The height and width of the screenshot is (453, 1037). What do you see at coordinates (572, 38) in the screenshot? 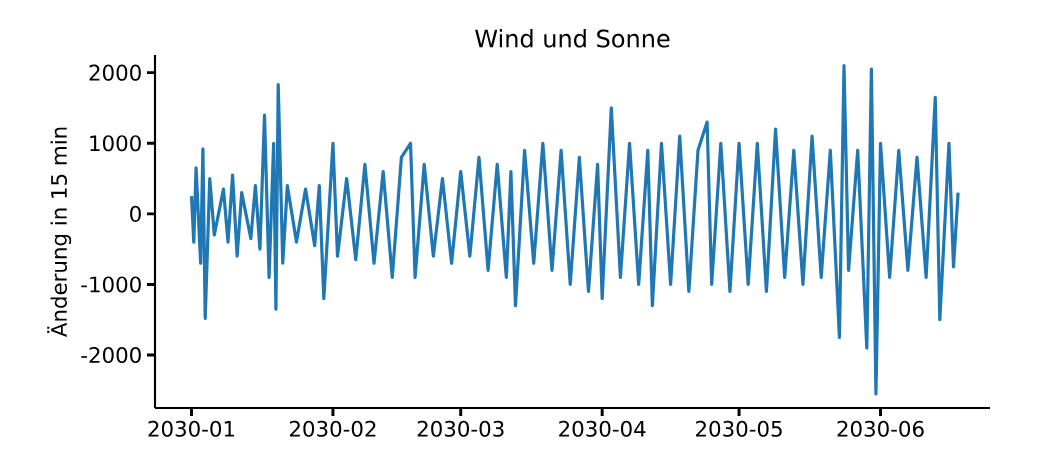
I see `chart-title: Wind und Sonne` at bounding box center [572, 38].